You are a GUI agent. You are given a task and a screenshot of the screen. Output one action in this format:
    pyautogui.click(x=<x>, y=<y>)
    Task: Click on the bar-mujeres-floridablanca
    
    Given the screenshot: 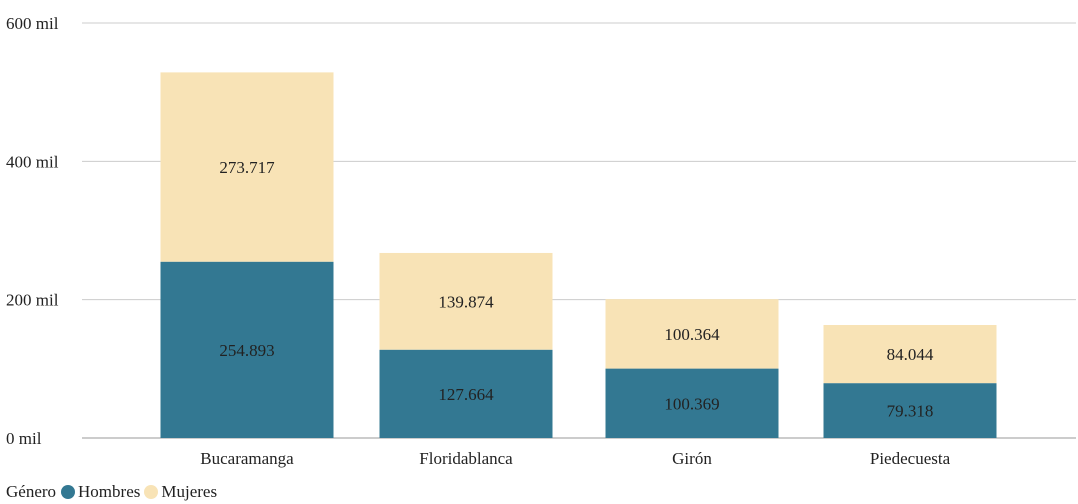 What is the action you would take?
    pyautogui.click(x=466, y=301)
    